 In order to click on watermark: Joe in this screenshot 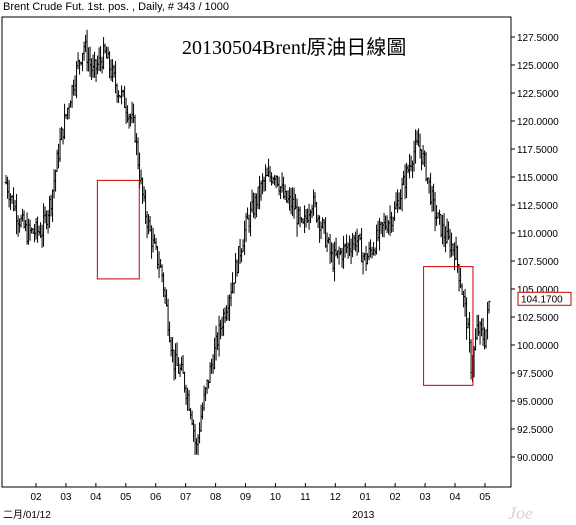, I will do `click(520, 513)`.